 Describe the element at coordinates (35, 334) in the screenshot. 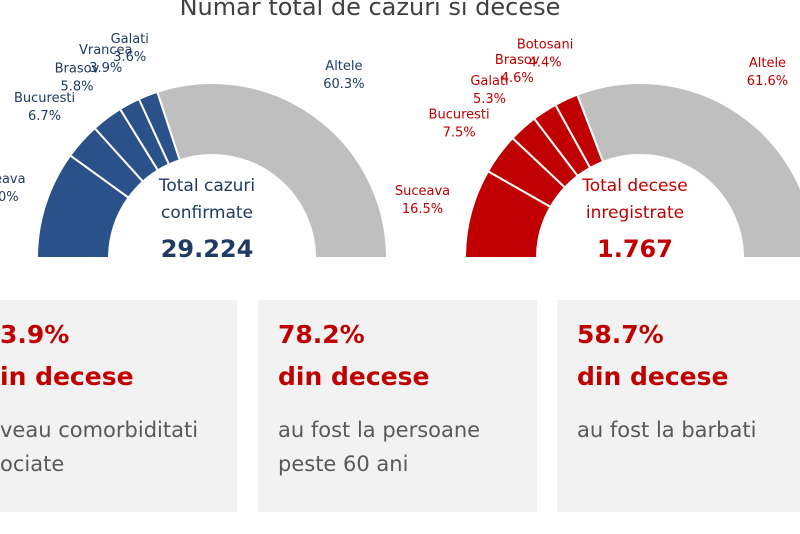

I see `stat-value: 3.9%` at that location.